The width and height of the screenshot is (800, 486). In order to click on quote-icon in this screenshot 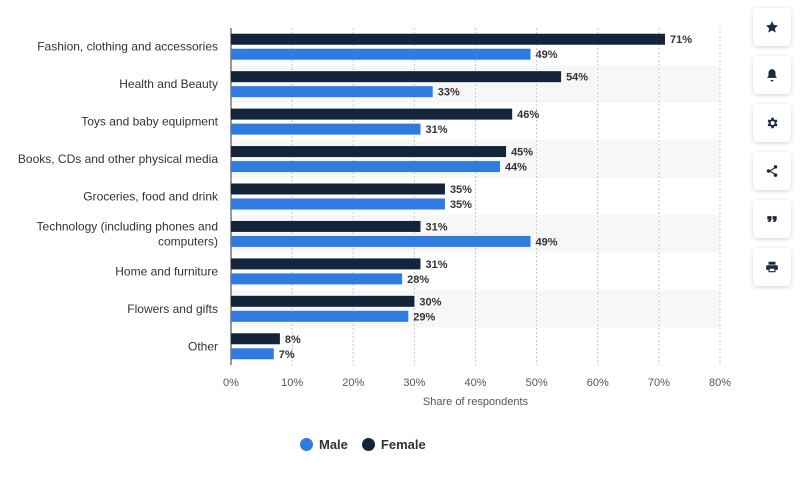, I will do `click(772, 219)`.